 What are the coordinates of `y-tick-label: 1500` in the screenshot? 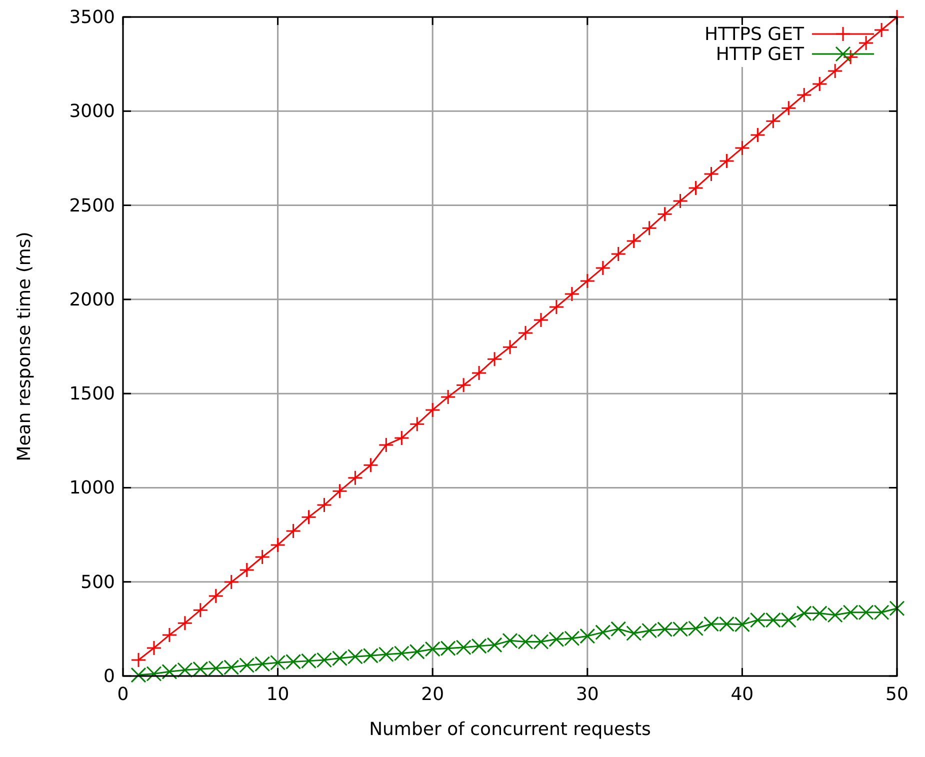 It's located at (92, 394).